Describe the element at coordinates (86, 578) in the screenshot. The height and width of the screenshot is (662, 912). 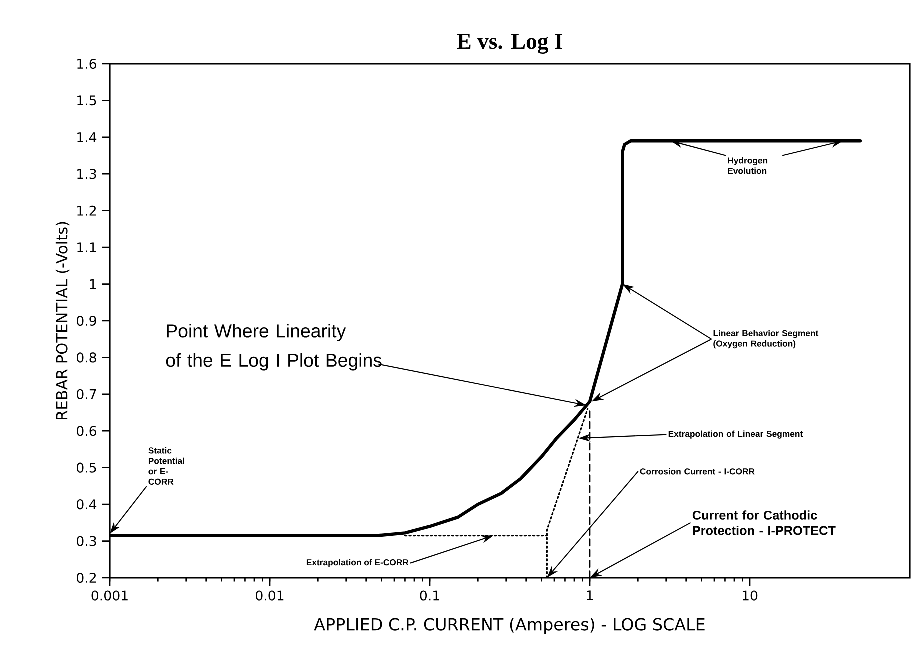
I see `y-tick-label: 0.2` at that location.